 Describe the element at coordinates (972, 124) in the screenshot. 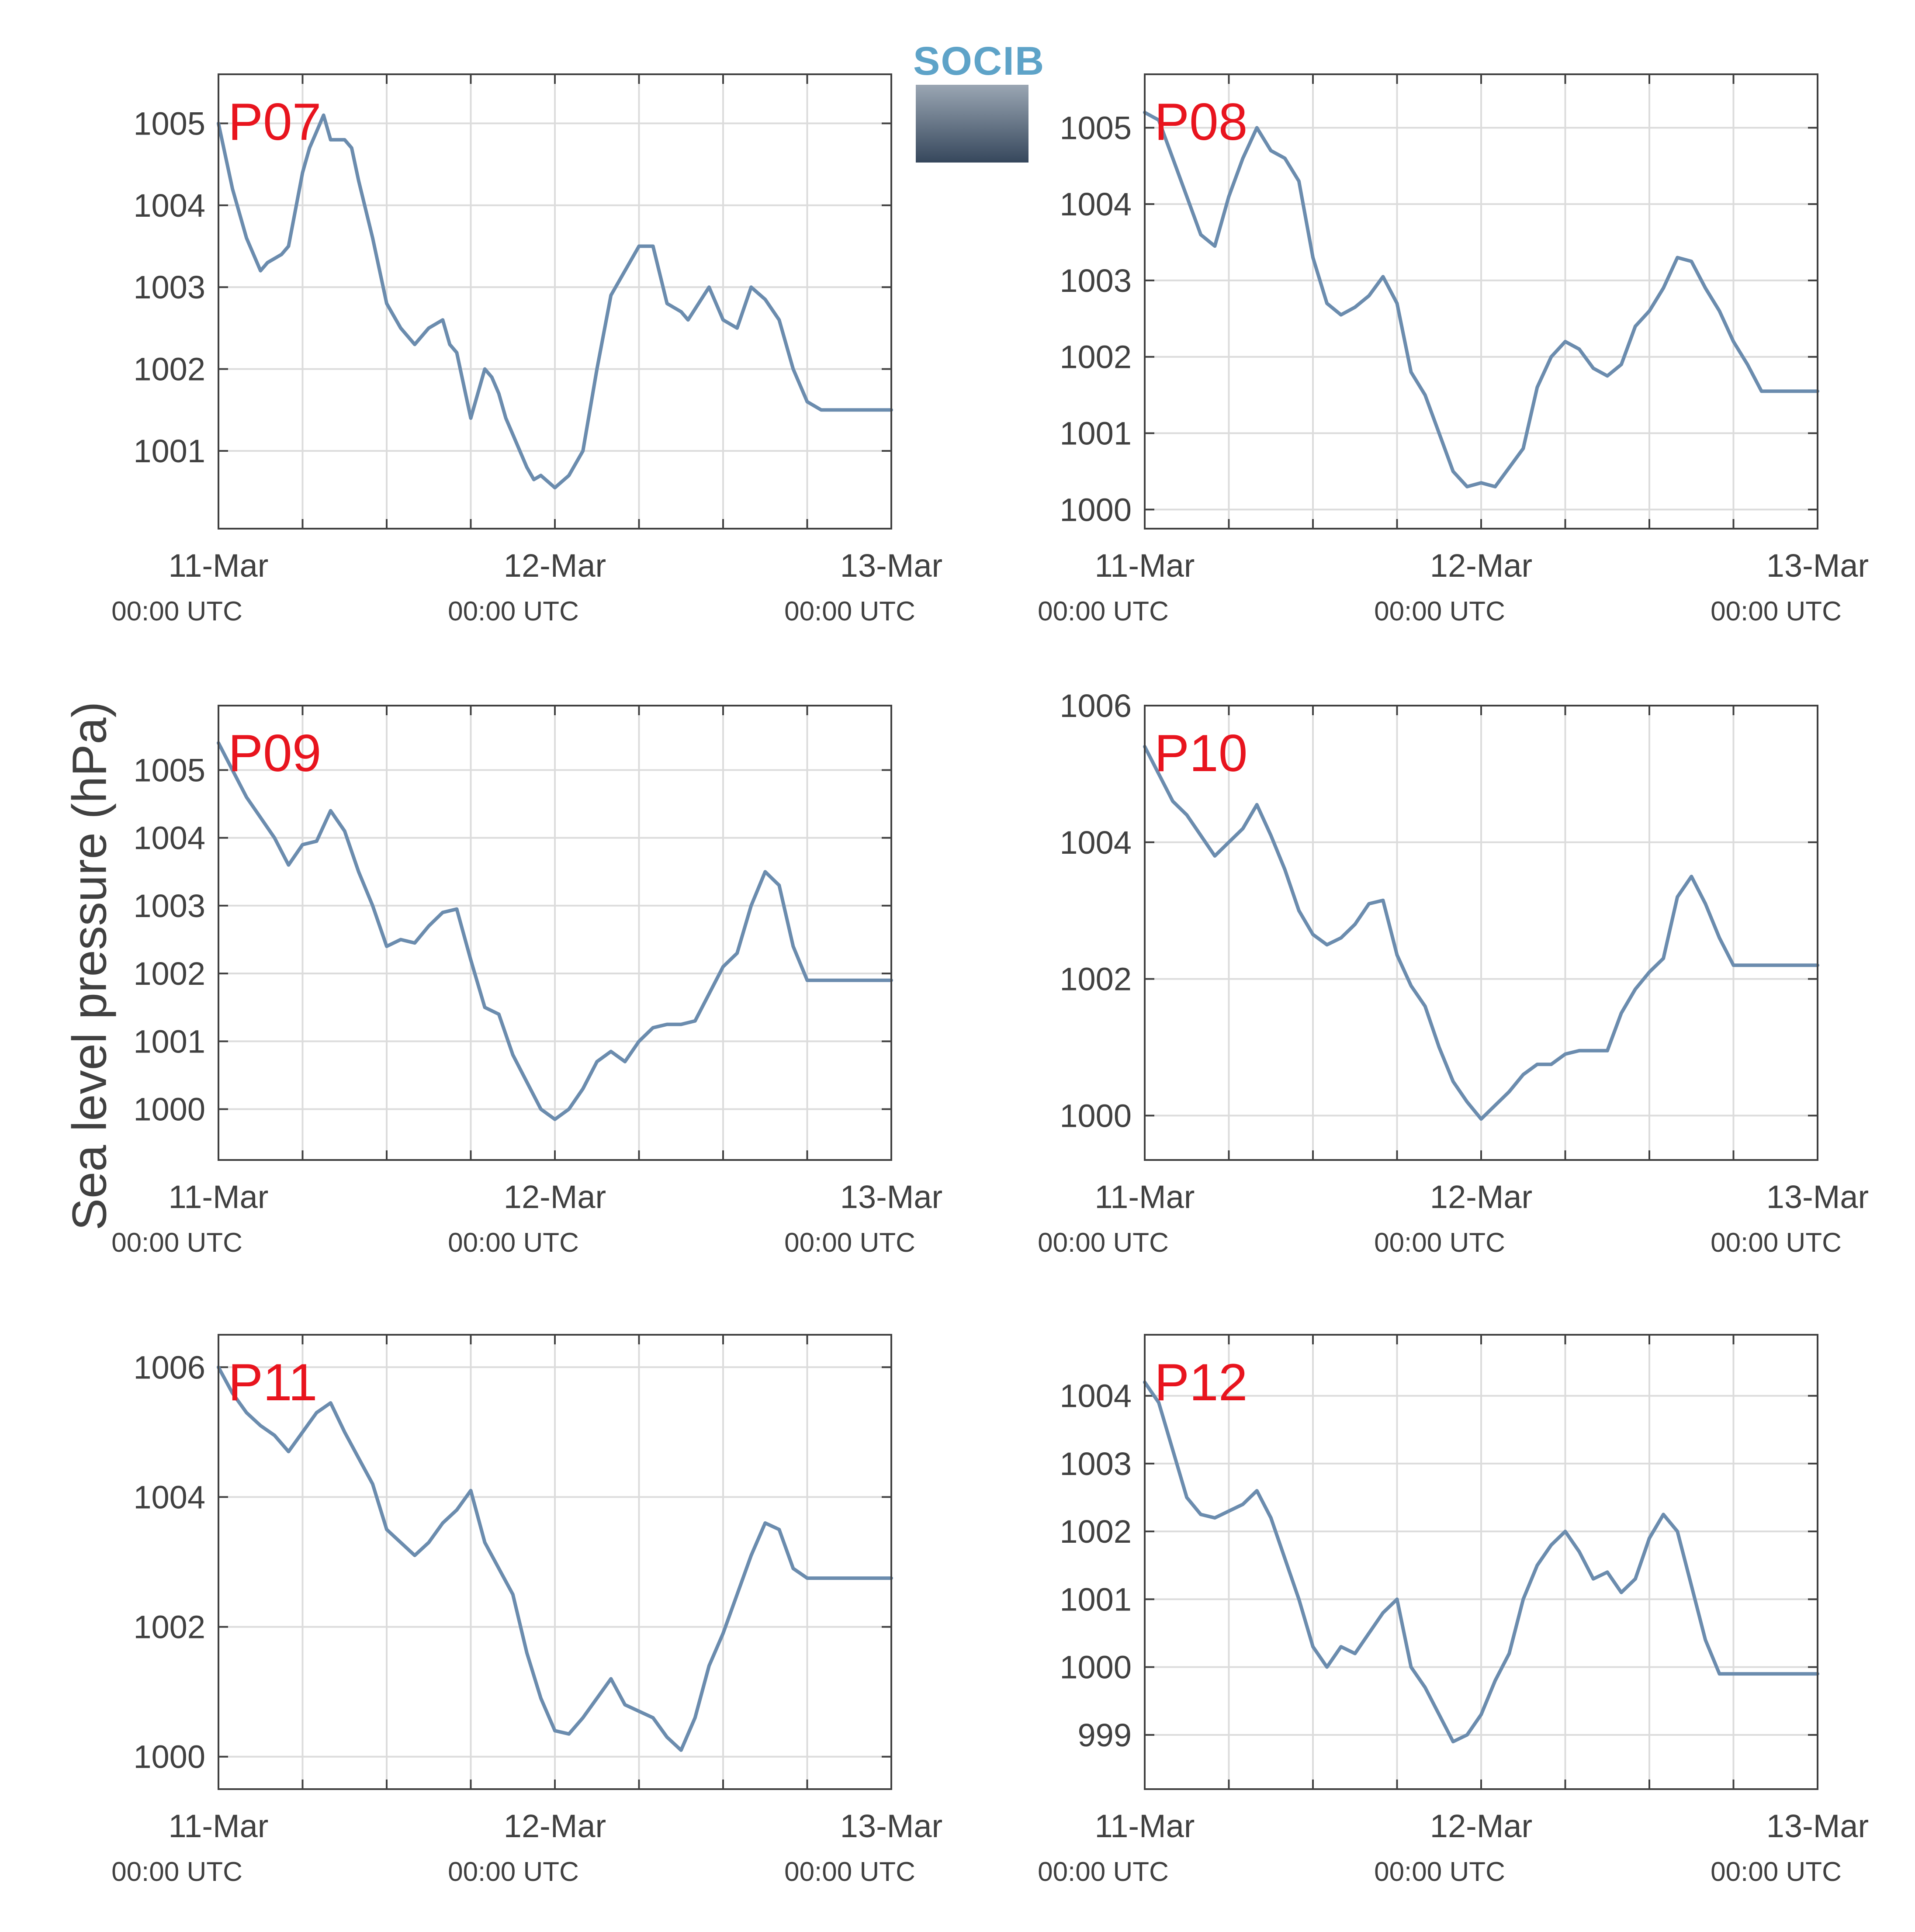

I see `logo-graphic` at that location.